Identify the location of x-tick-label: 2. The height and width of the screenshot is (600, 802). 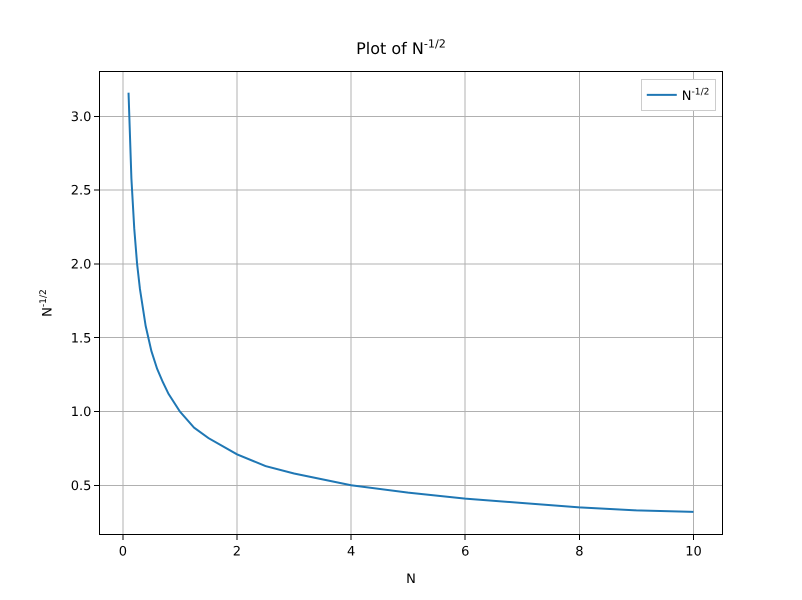
(237, 552).